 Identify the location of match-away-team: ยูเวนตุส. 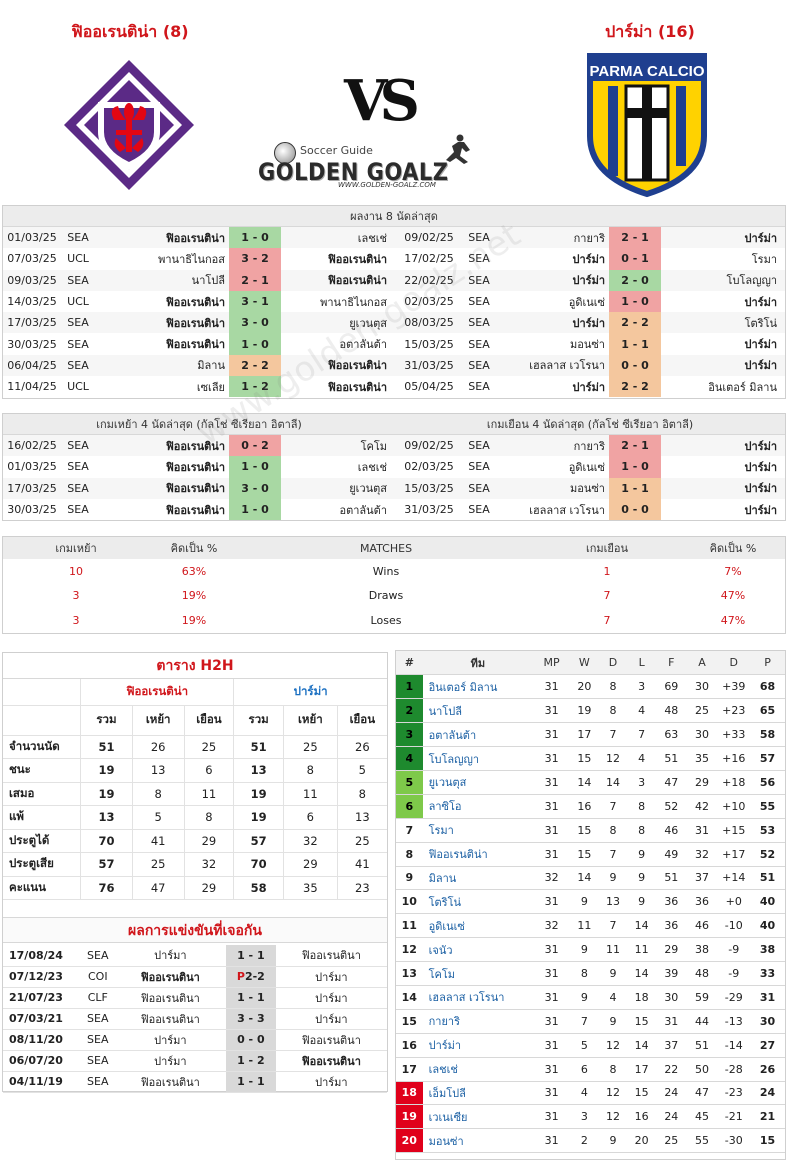
(338, 323).